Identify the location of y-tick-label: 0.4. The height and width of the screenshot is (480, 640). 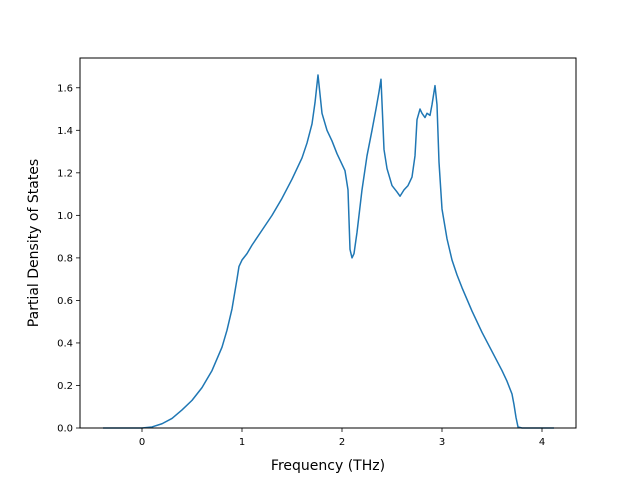
(65, 343).